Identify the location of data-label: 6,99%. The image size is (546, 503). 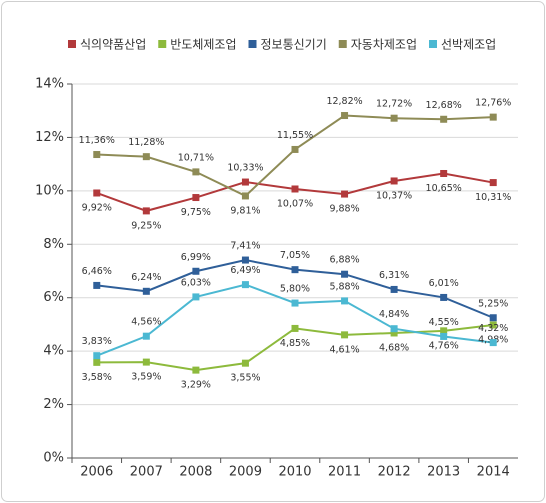
(196, 257).